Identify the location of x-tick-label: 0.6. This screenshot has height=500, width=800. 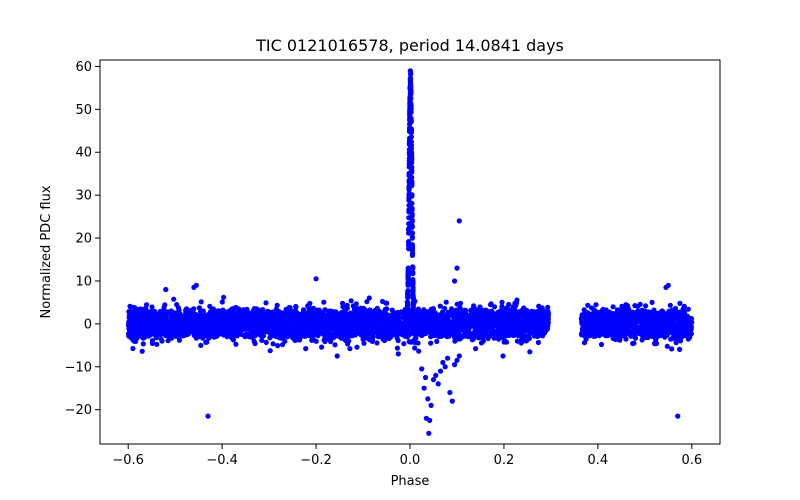
(691, 460).